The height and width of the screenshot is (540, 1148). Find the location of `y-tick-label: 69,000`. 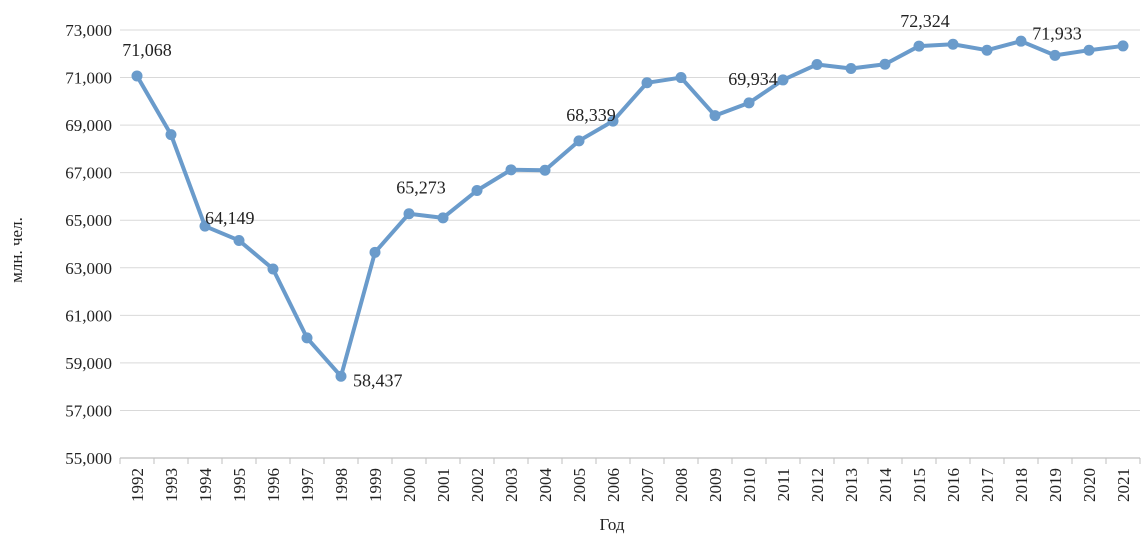

y-tick-label: 69,000 is located at coordinates (88, 125).